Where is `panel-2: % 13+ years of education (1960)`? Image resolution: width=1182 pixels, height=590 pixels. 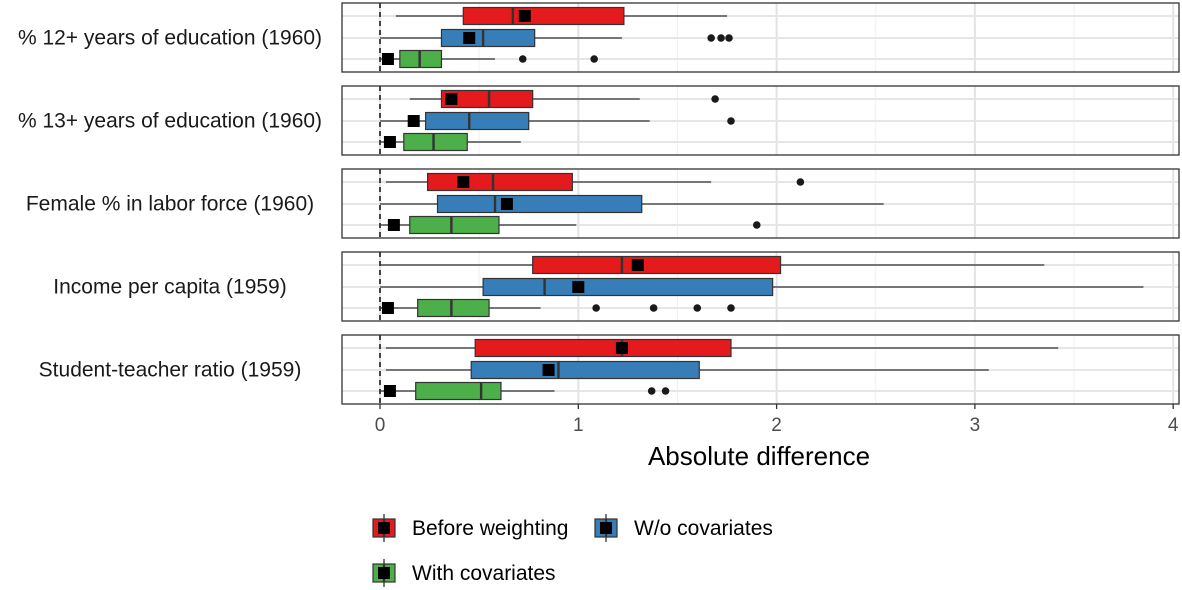
panel-2: % 13+ years of education (1960) is located at coordinates (599, 120).